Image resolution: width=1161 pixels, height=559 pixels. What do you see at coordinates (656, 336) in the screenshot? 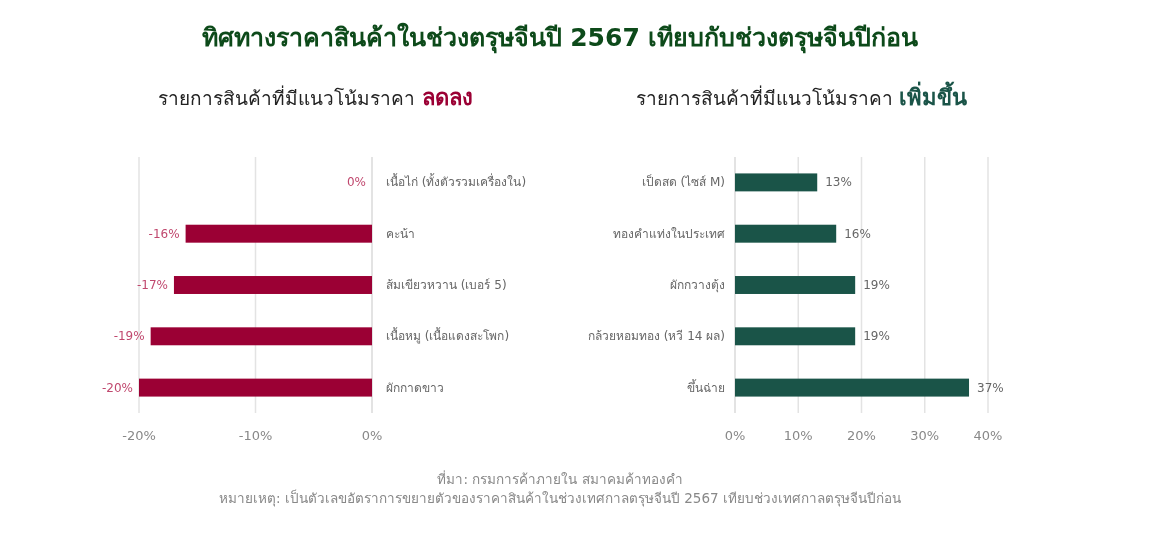
I see `y-tick-label: กล้วยหอมทอง (หวี 14 ผล)` at bounding box center [656, 336].